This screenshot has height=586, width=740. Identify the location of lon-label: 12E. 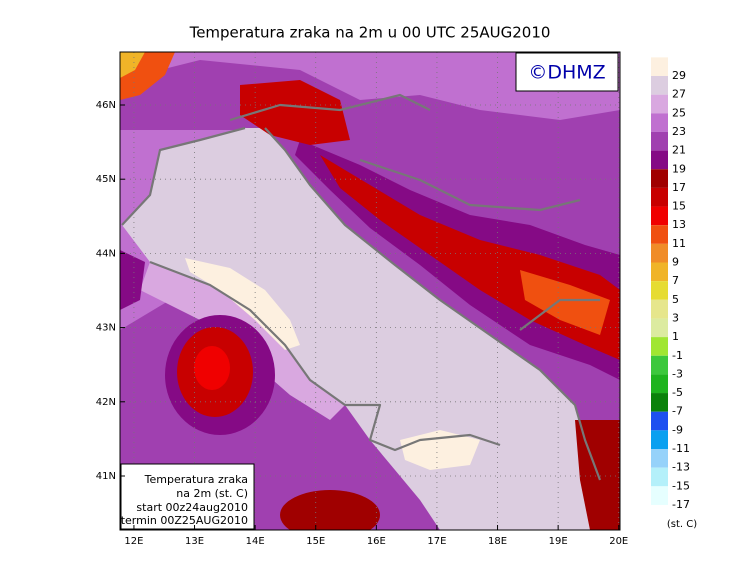
(133, 541).